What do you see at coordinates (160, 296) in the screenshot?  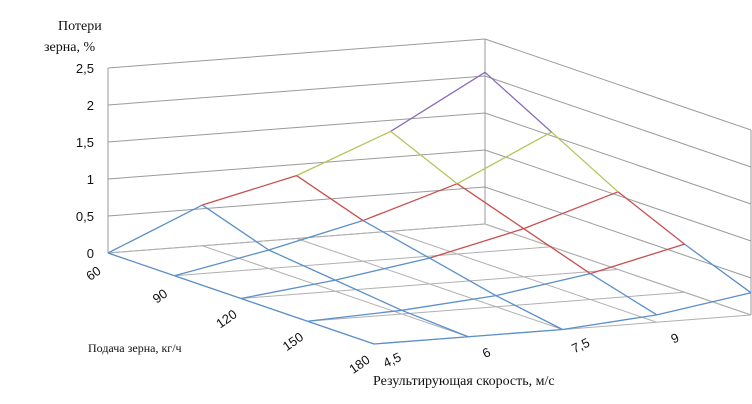 I see `x-tick-label: 90` at bounding box center [160, 296].